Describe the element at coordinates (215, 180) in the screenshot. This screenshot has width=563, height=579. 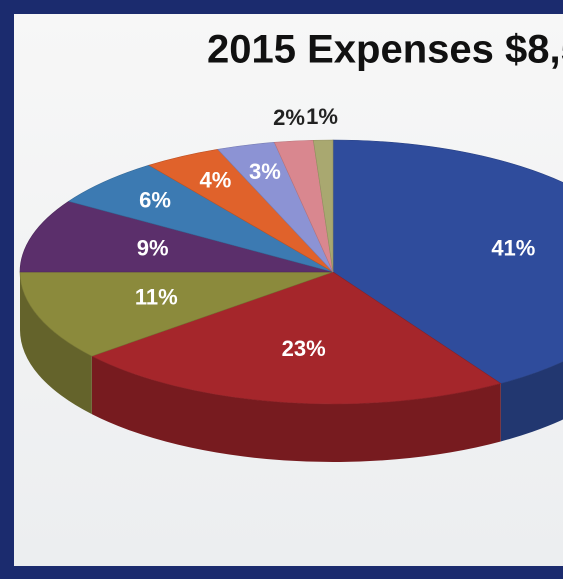
I see `data-label: 4%` at that location.